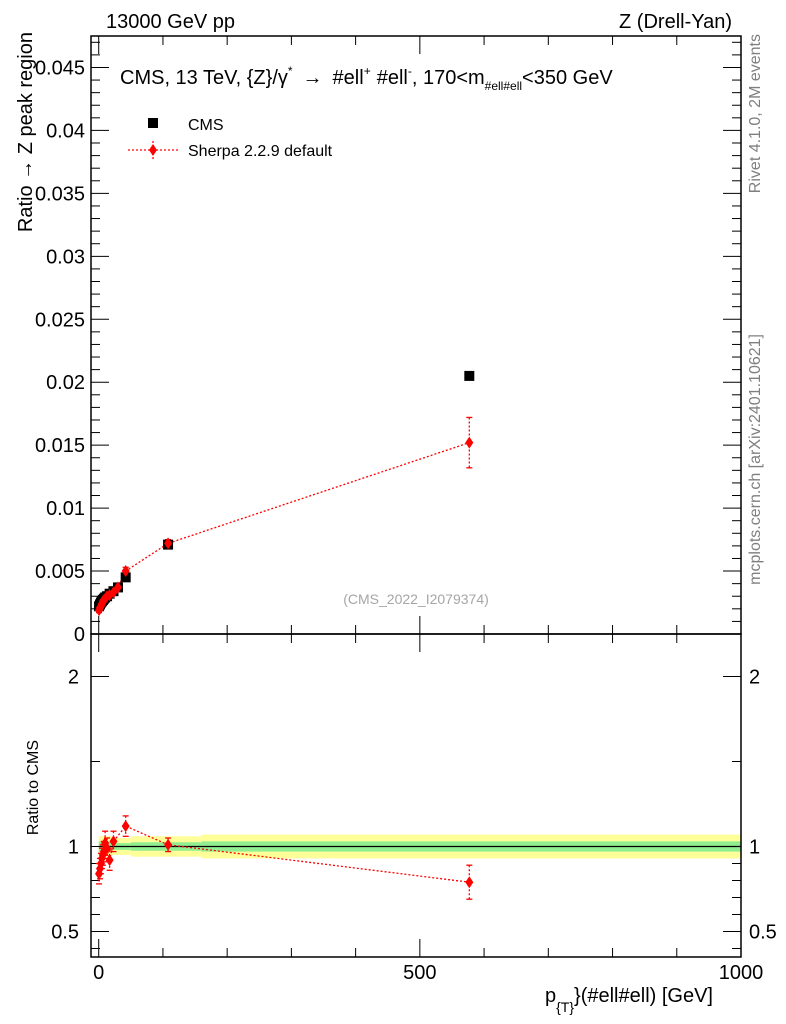  Describe the element at coordinates (230, 138) in the screenshot. I see `legend: CMS Sherpa 2.2.9 default` at that location.